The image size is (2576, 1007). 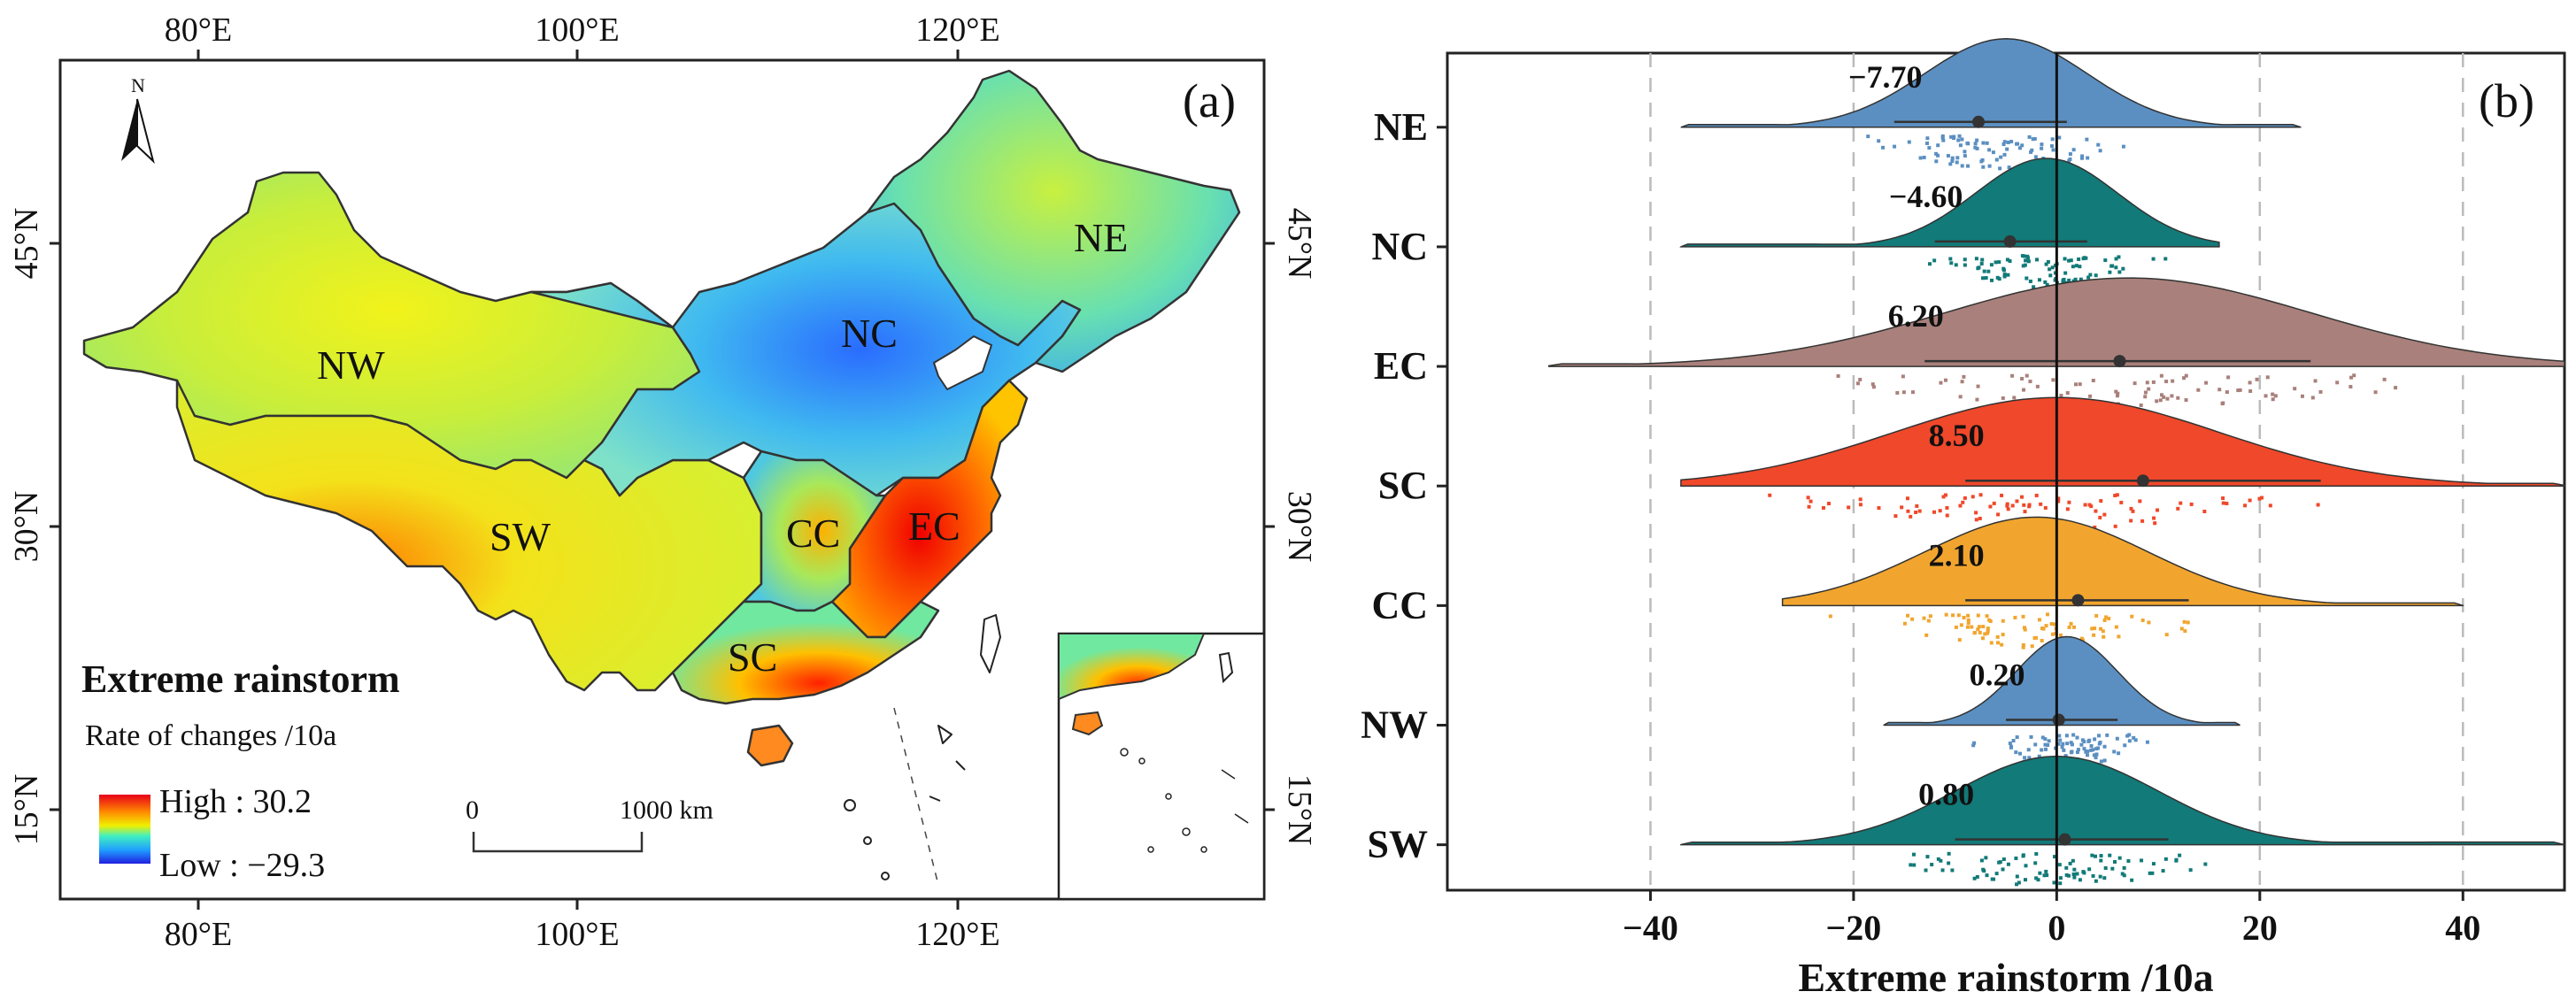 What do you see at coordinates (2119, 361) in the screenshot?
I see `mean-point-ec` at bounding box center [2119, 361].